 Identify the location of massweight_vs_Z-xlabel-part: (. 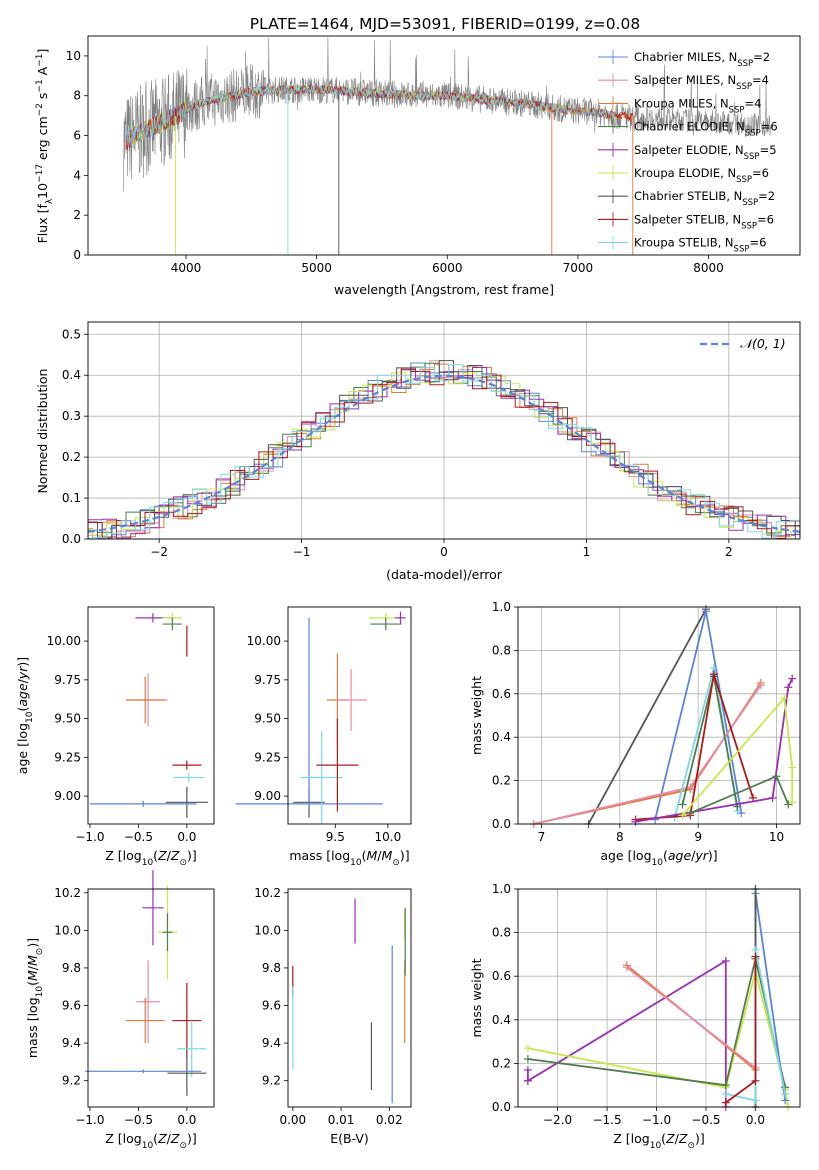
(663, 1138).